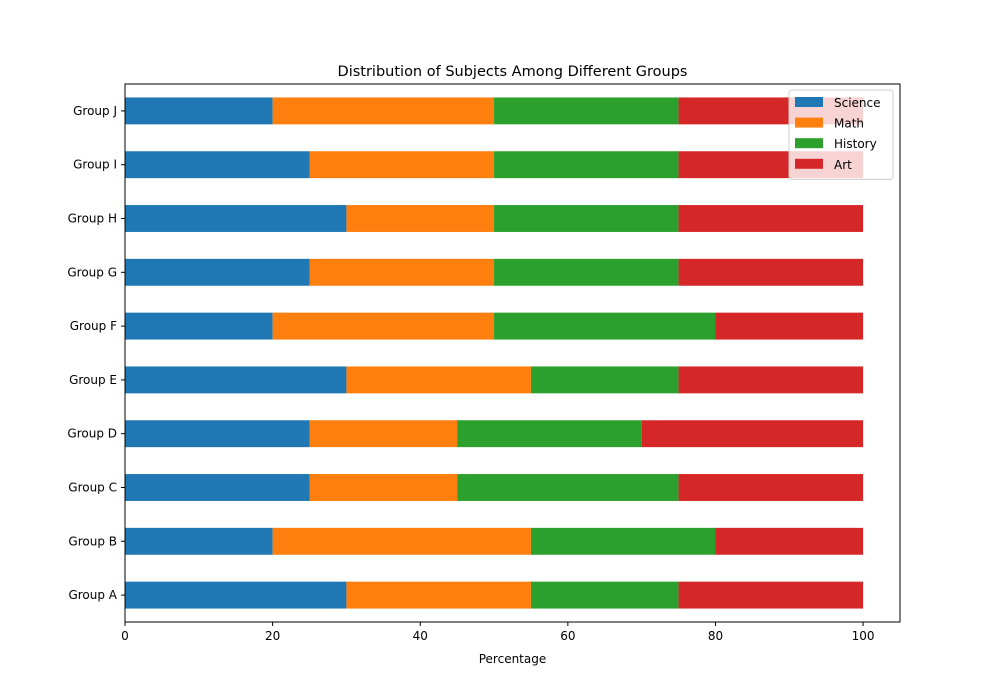  Describe the element at coordinates (383, 434) in the screenshot. I see `bar-group-d-math` at that location.